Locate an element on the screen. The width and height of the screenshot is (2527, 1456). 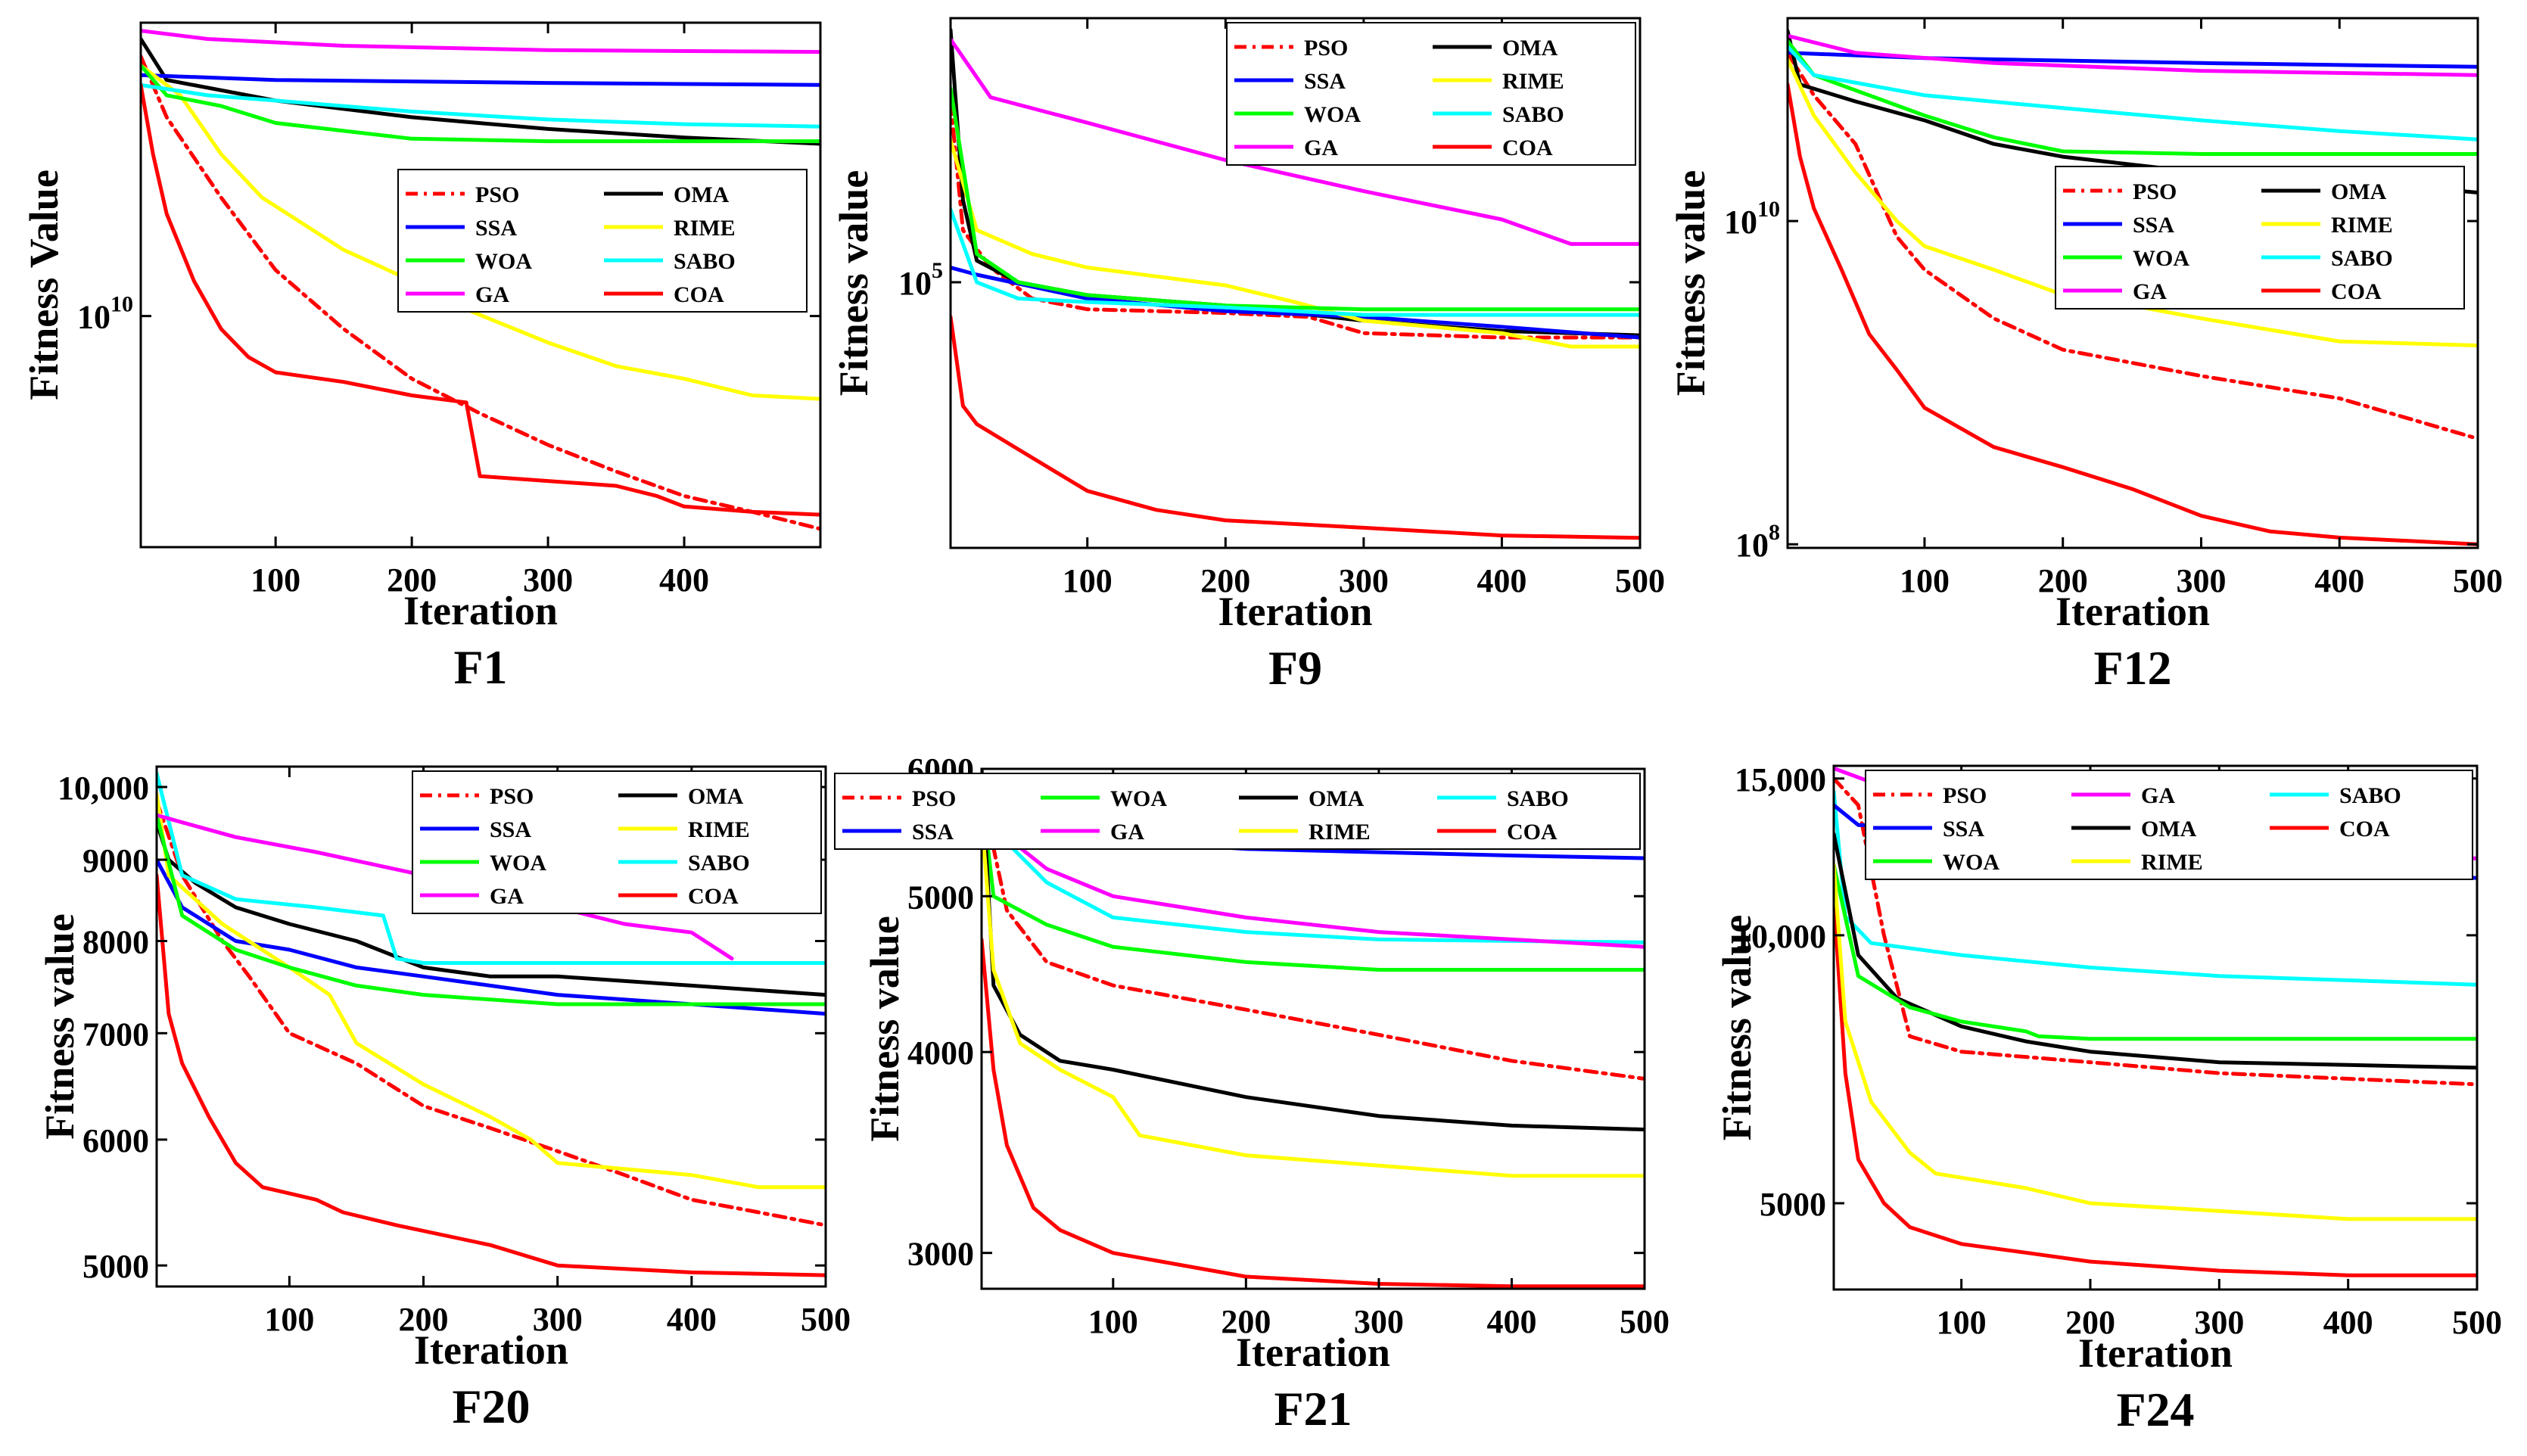
chart-title: F20 is located at coordinates (491, 1407).